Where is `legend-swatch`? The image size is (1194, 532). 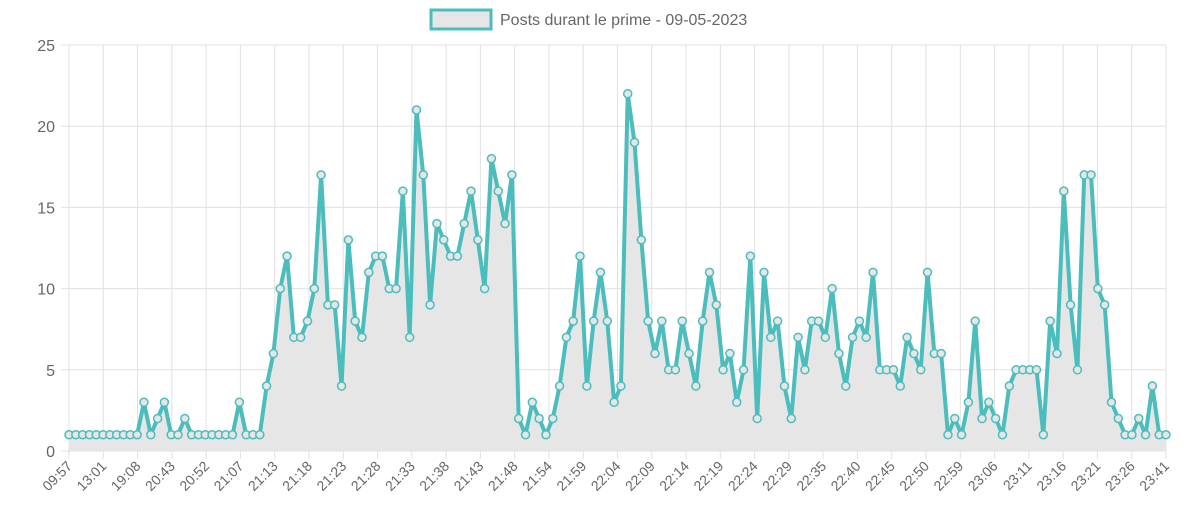
legend-swatch is located at coordinates (461, 19).